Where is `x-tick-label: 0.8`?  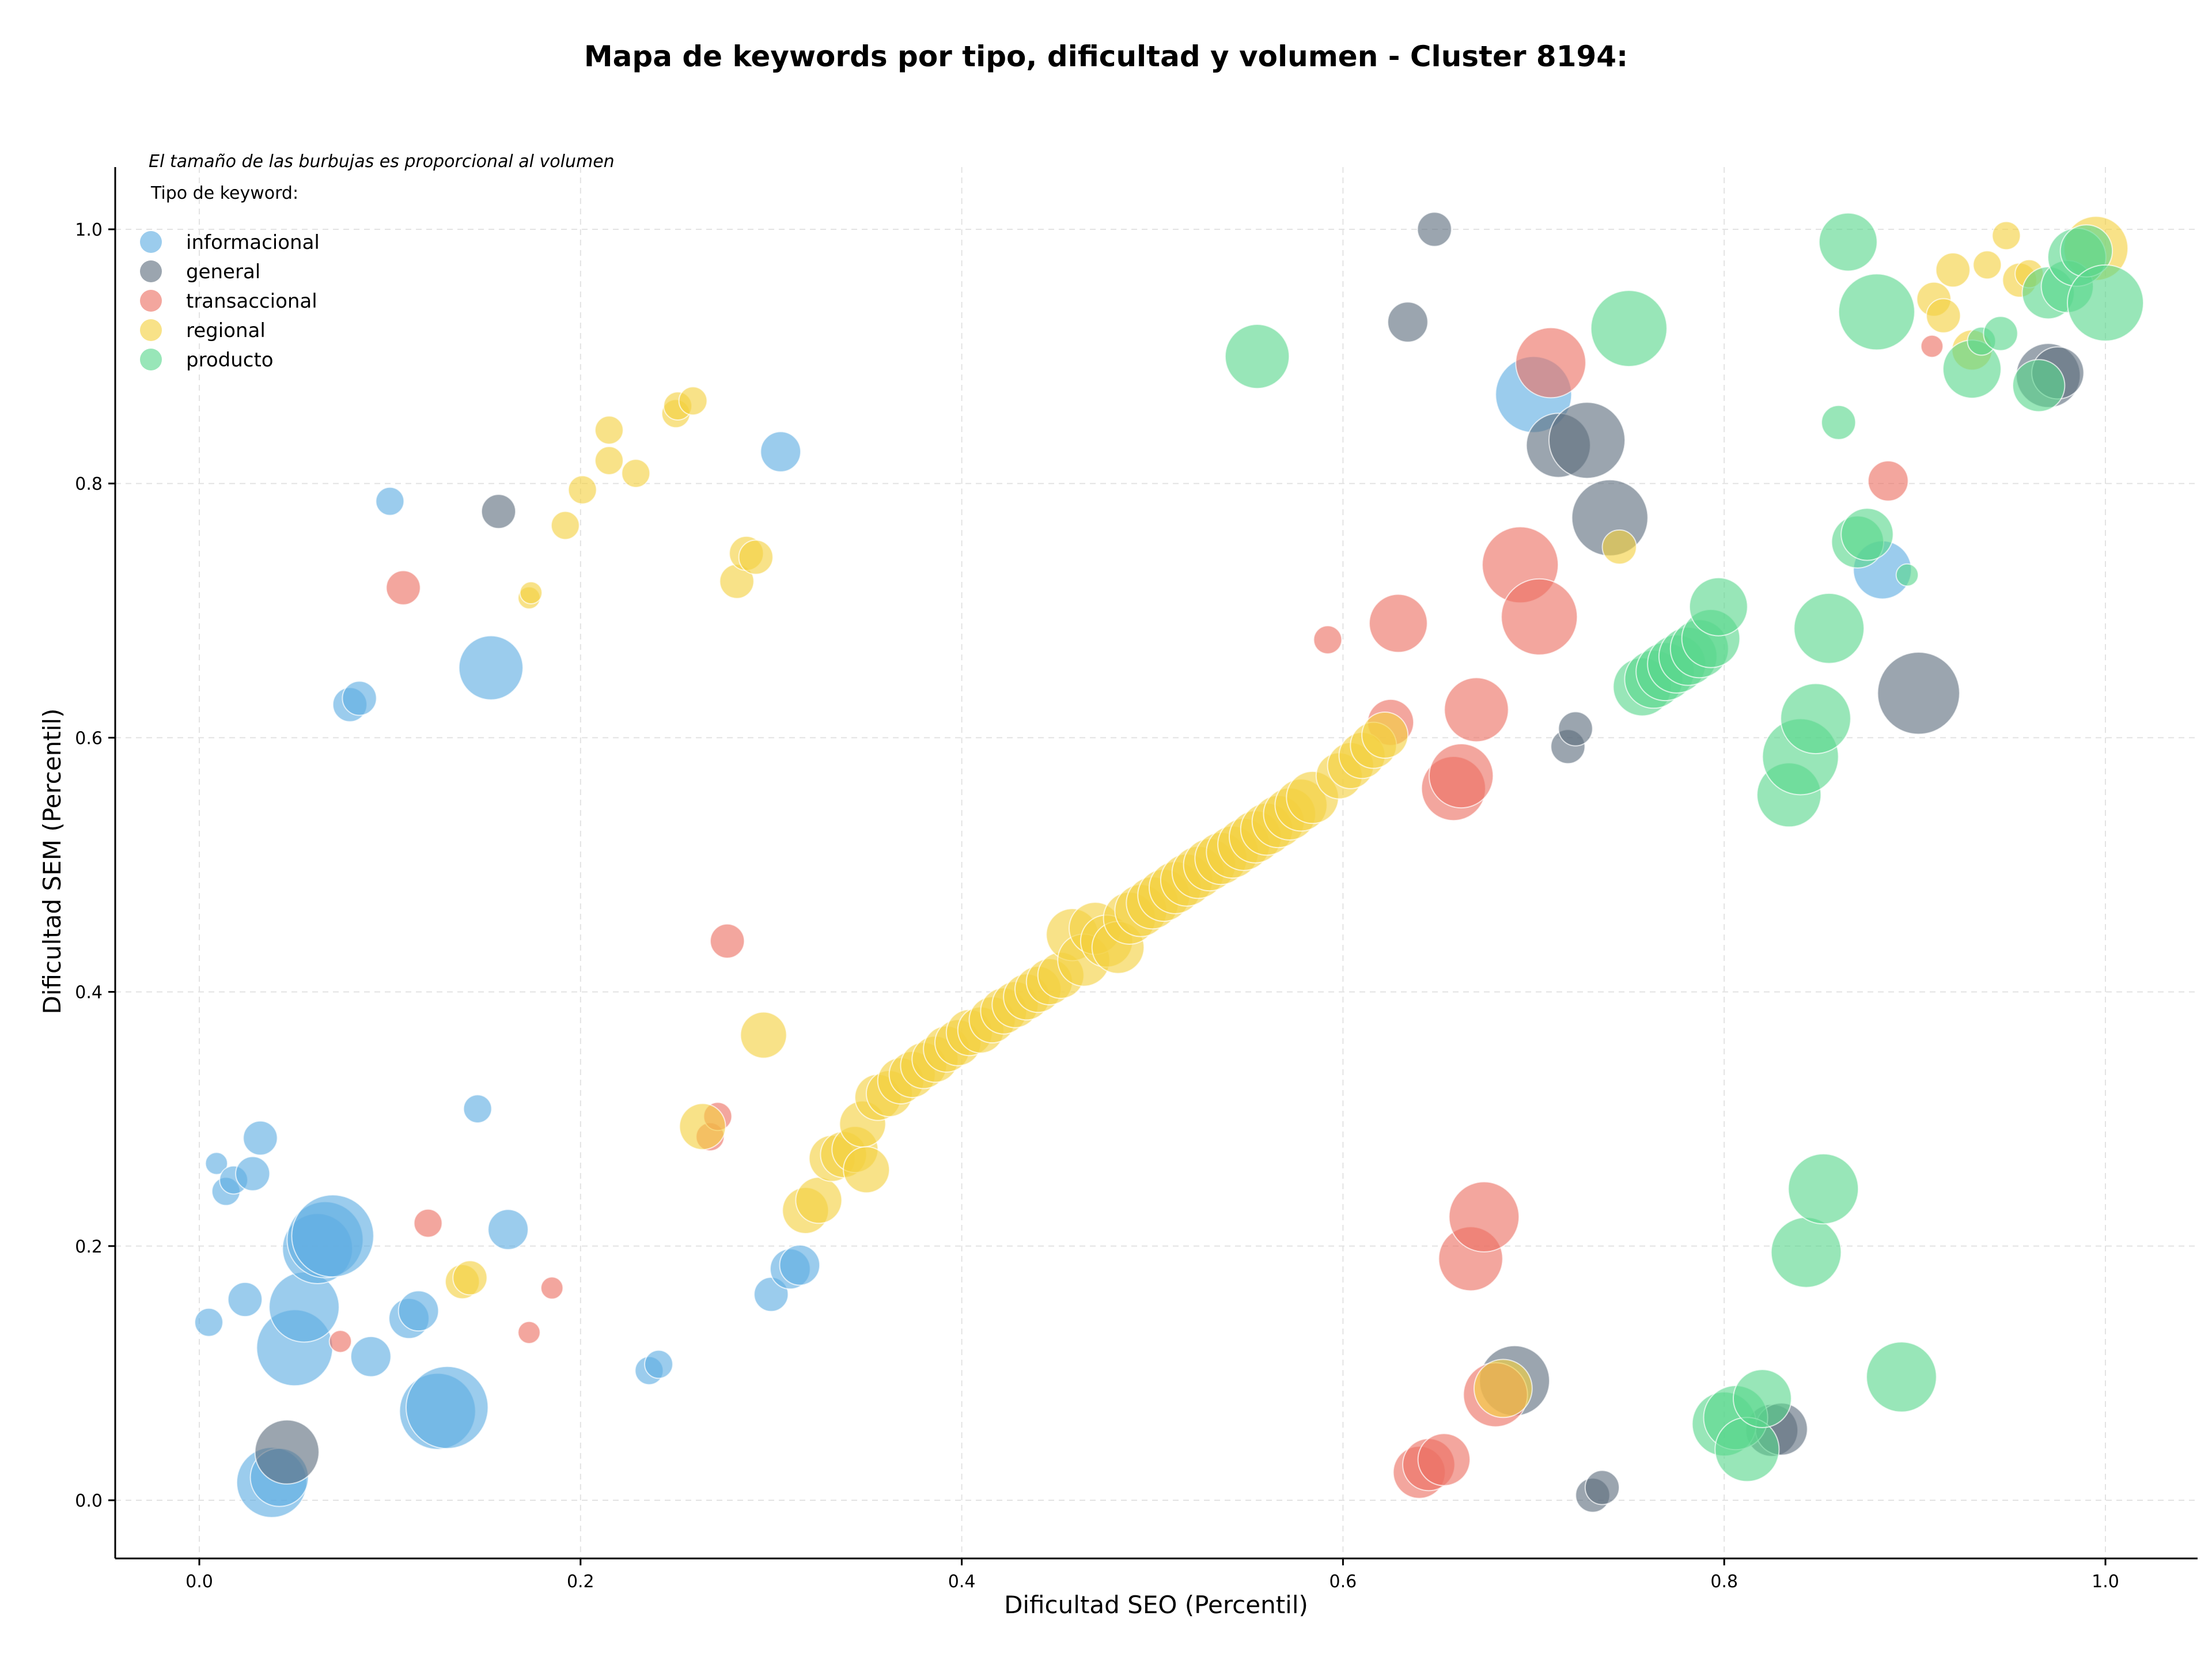
x-tick-label: 0.8 is located at coordinates (1724, 1582).